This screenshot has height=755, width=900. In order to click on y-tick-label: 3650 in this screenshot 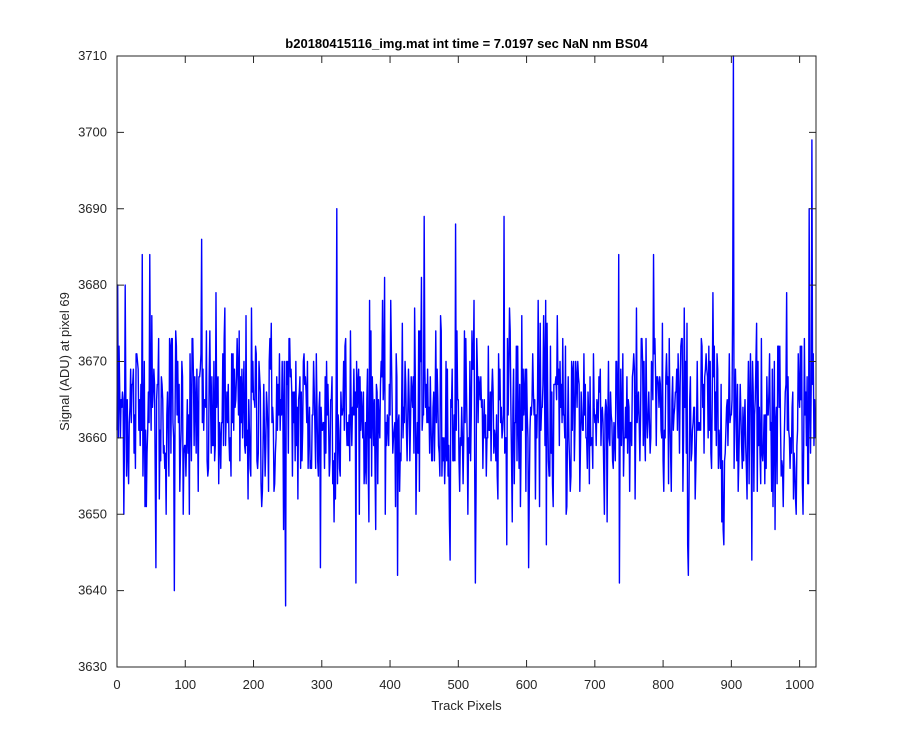, I will do `click(92, 513)`.